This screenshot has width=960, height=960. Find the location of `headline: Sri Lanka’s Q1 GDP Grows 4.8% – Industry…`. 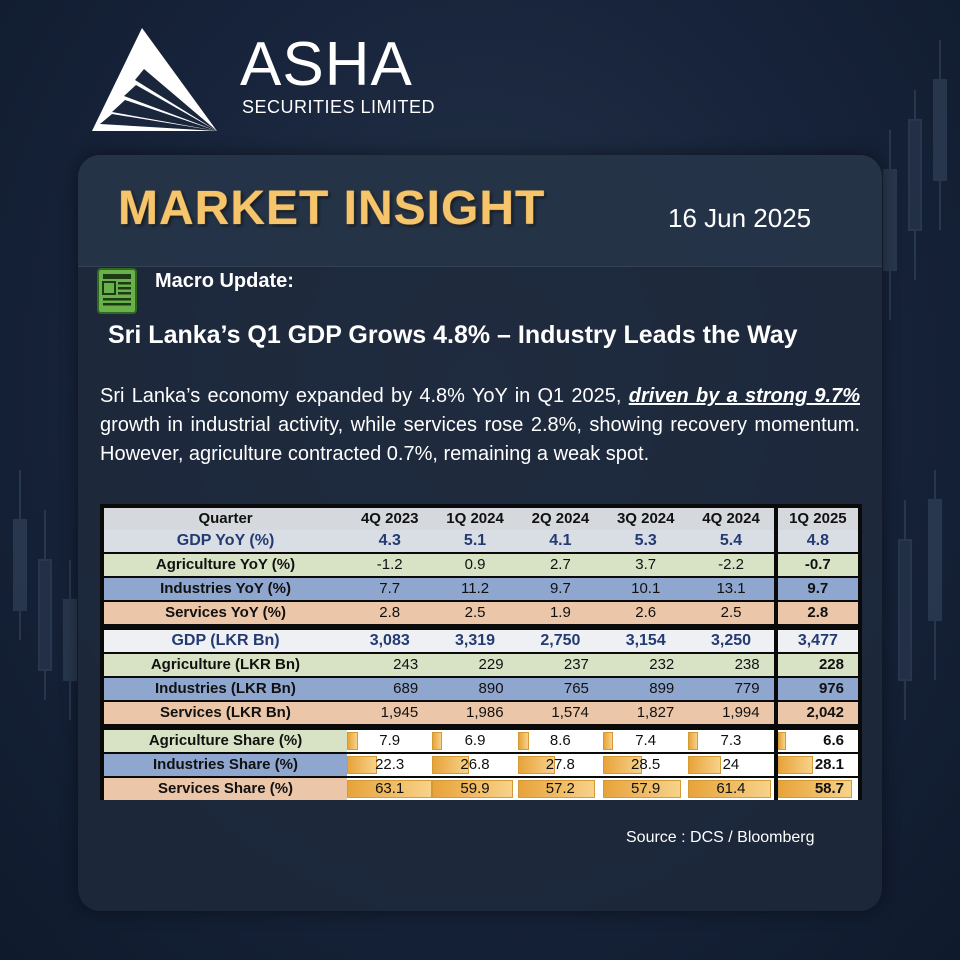

headline: Sri Lanka’s Q1 GDP Grows 4.8% – Industry… is located at coordinates (453, 335).